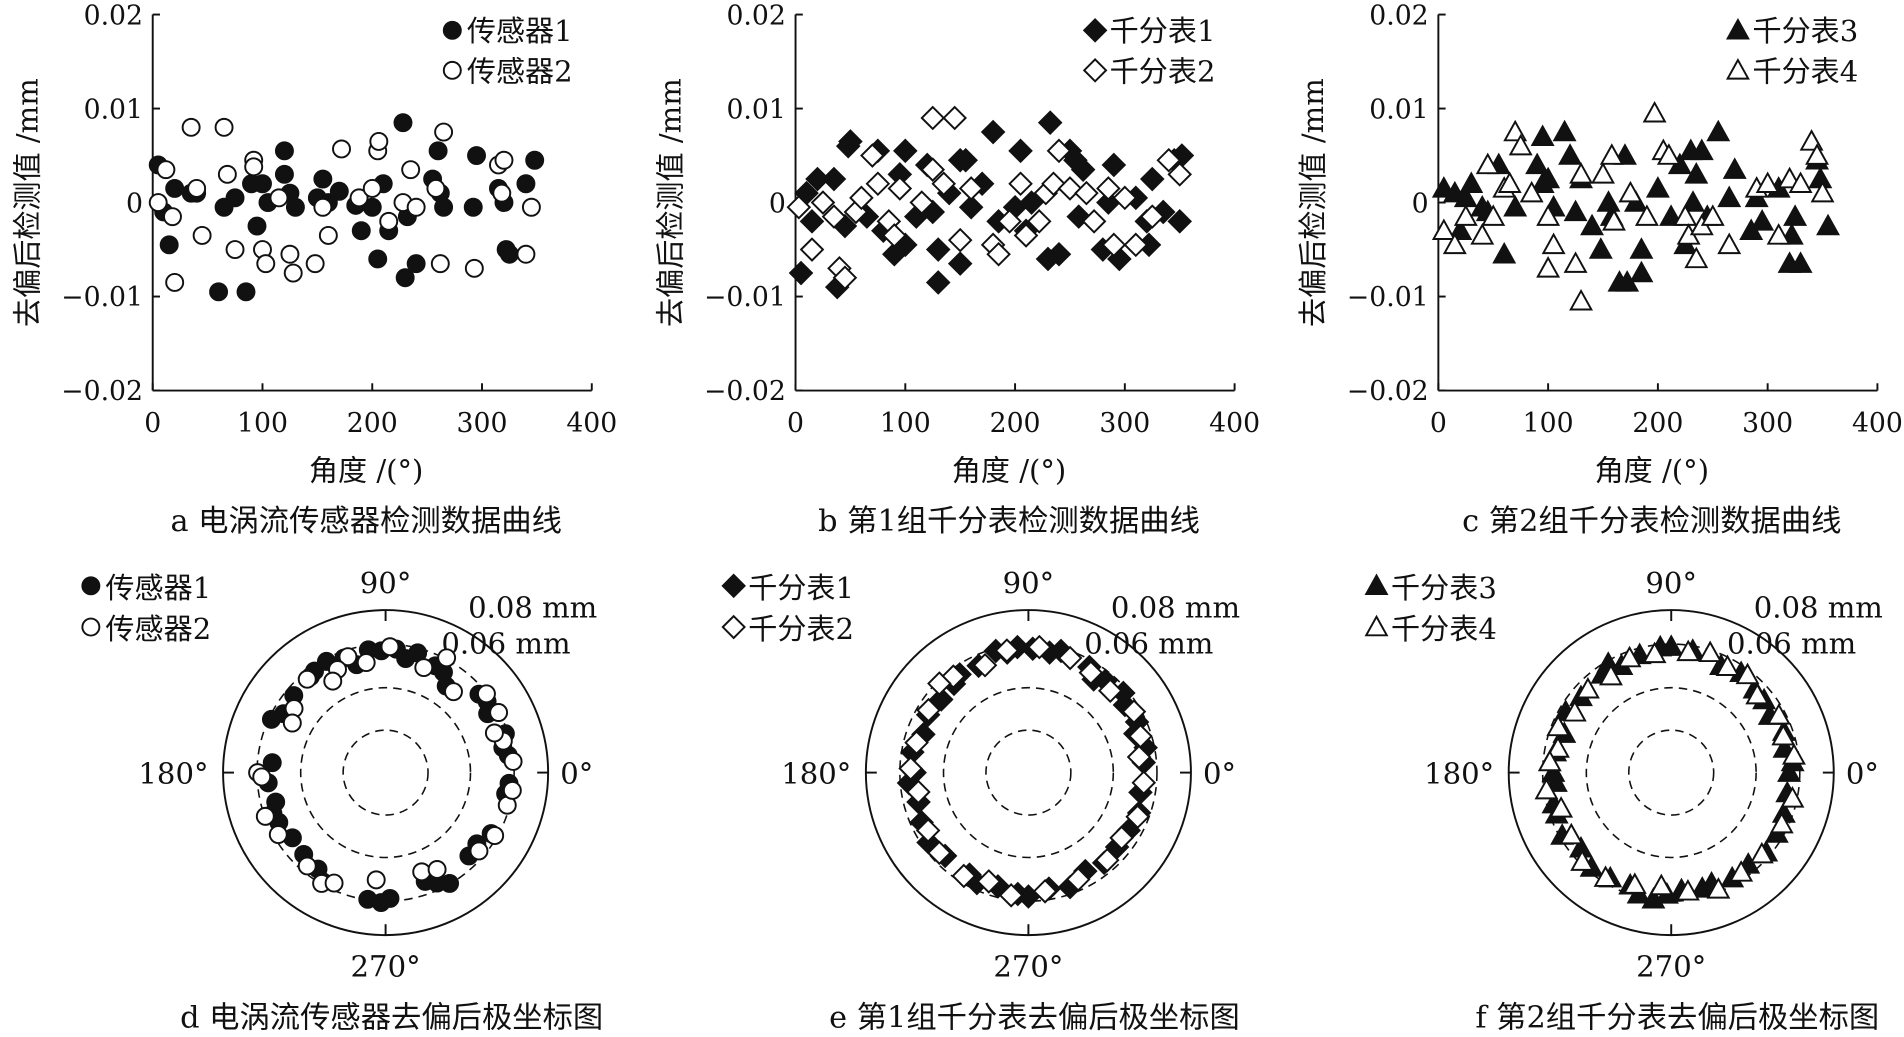 This screenshot has width=1904, height=1037. Describe the element at coordinates (1027, 771) in the screenshot. I see `series-千分表2` at that location.